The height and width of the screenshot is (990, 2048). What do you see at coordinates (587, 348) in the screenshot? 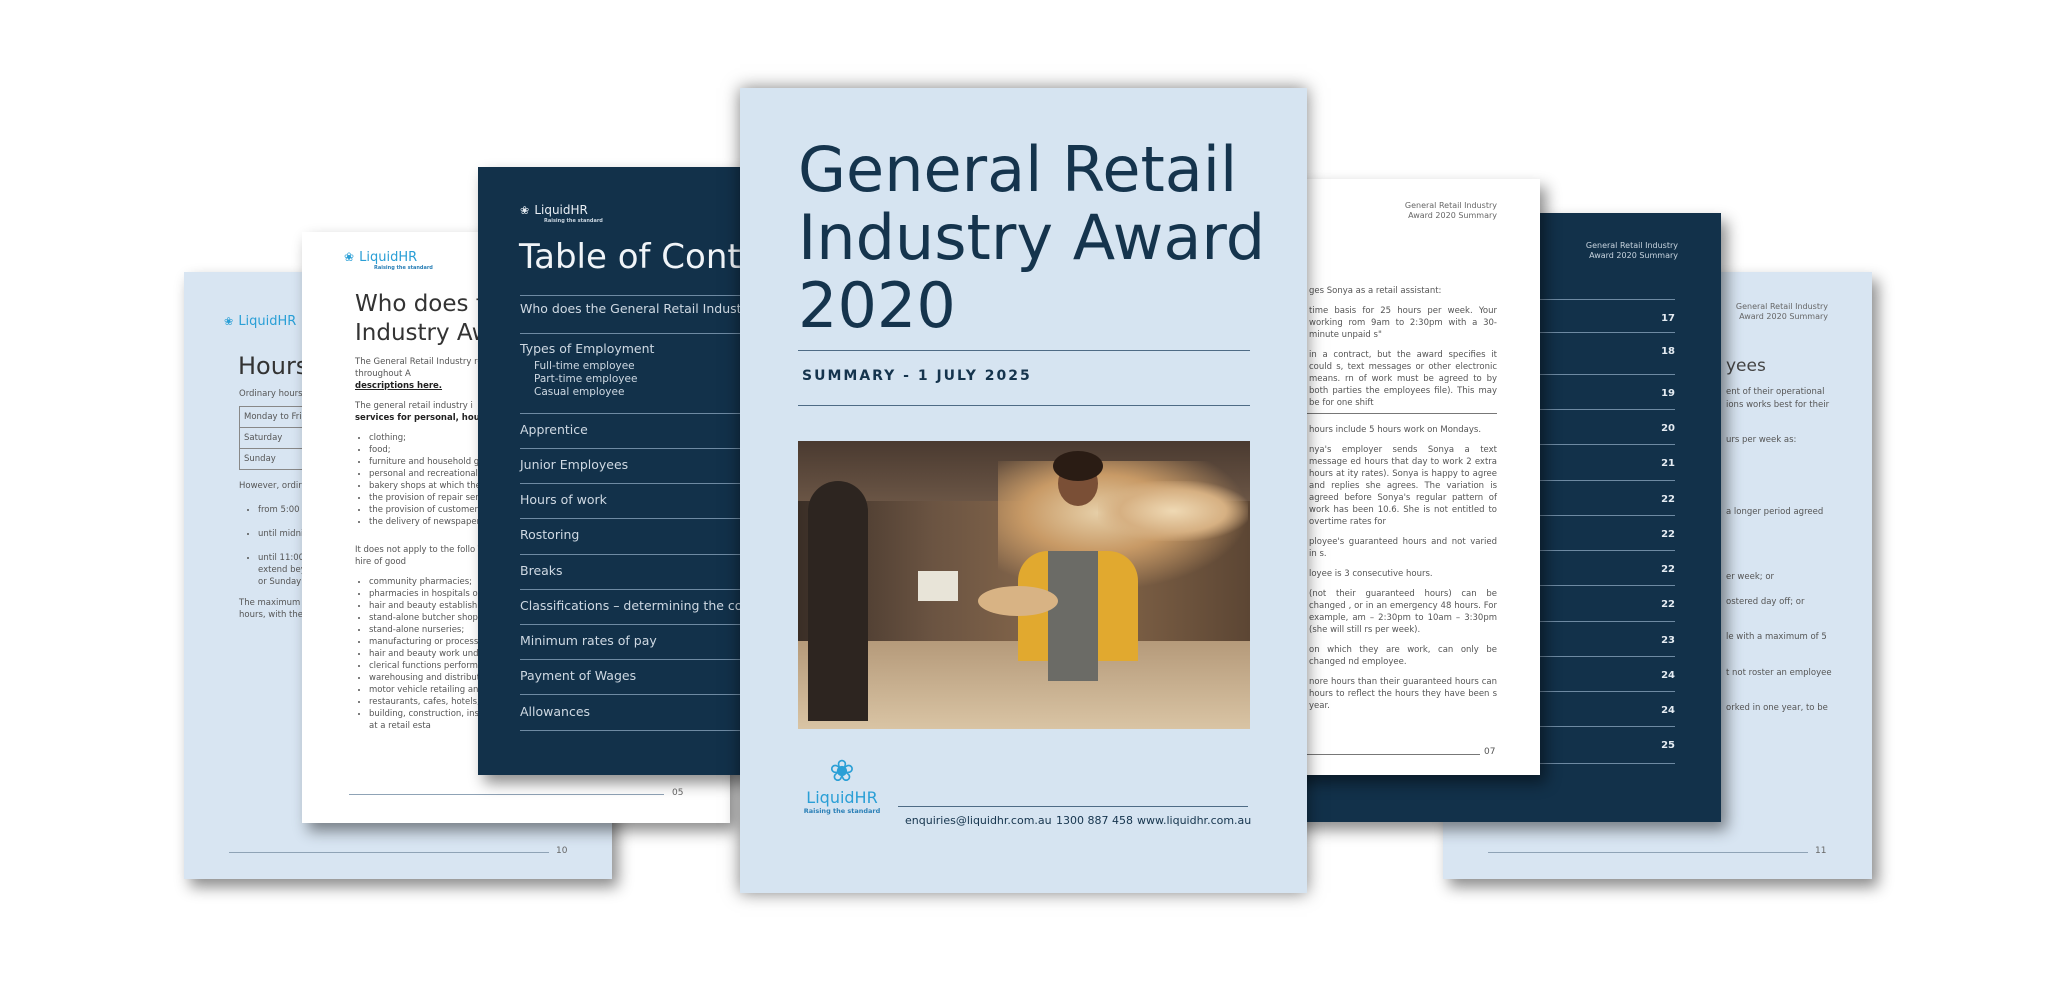
I see `toc-item: Types of Employment` at bounding box center [587, 348].